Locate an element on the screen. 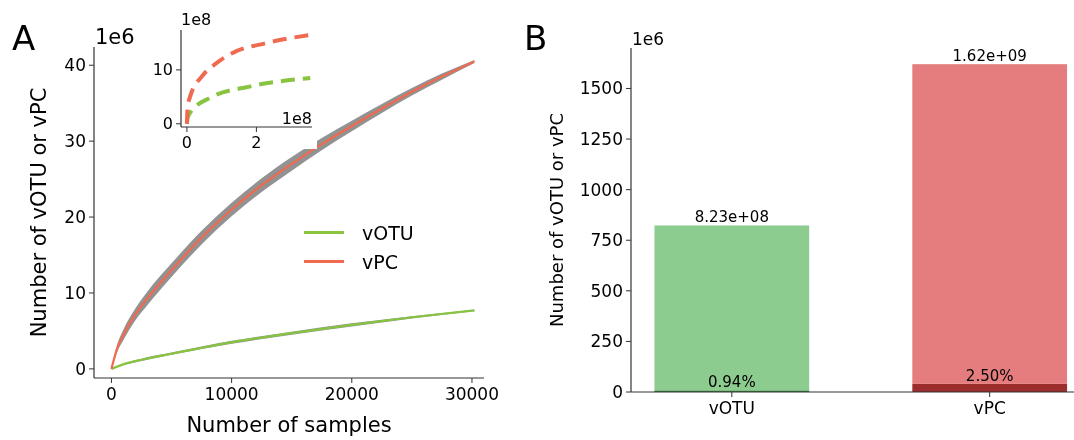 This screenshot has height=440, width=1074. y-tick-label: 30 is located at coordinates (75, 141).